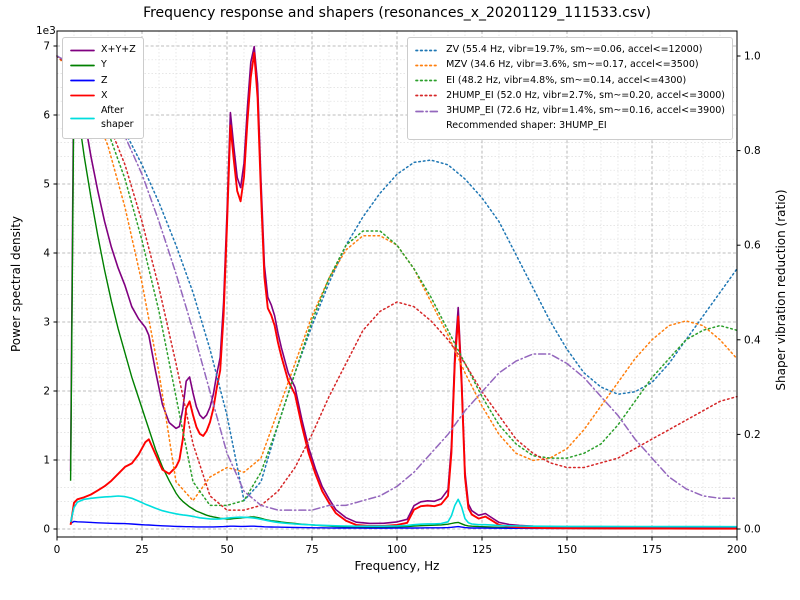 This screenshot has height=600, width=800. Describe the element at coordinates (16, 284) in the screenshot. I see `left-y-axis-label: Power spectral density` at that location.